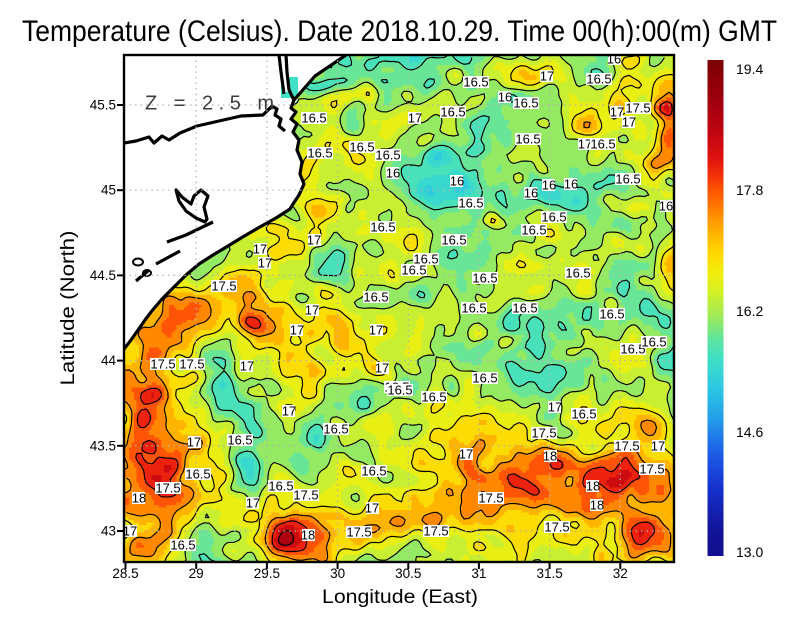 The height and width of the screenshot is (618, 800). I want to click on svg-text: Latitude (North), so click(68, 308).